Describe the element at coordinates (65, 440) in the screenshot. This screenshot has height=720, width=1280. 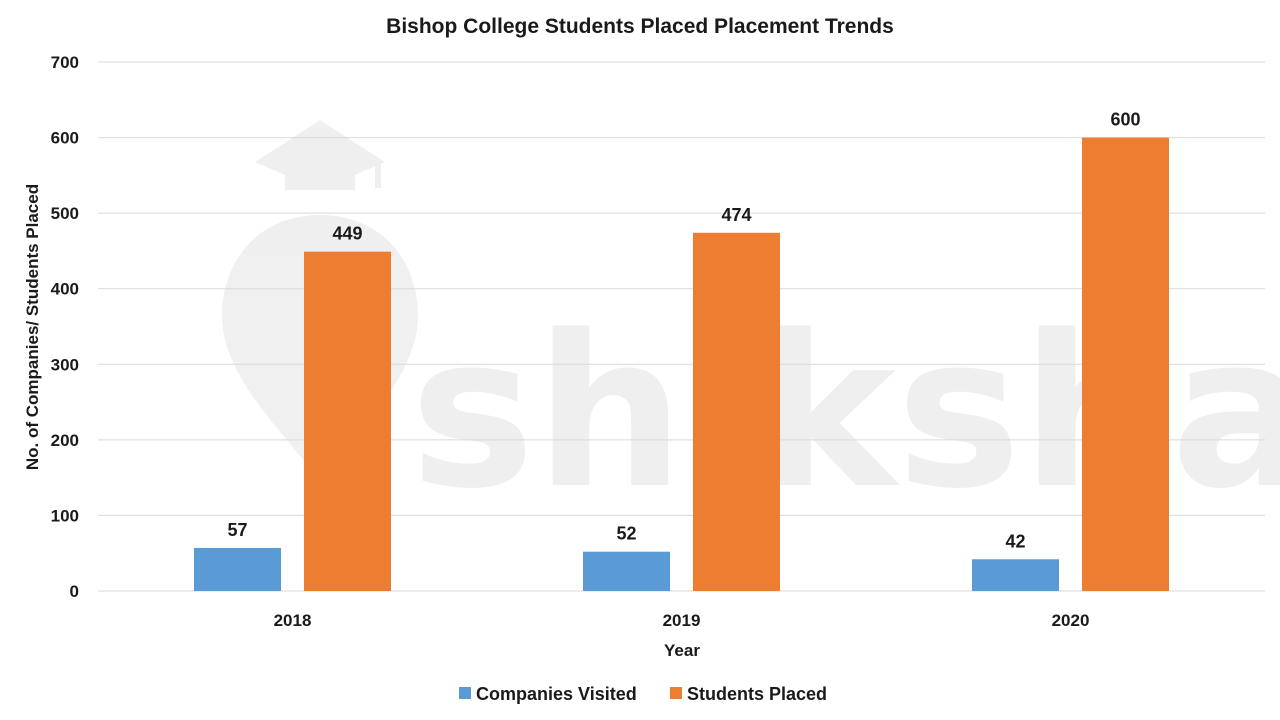
I see `y-tick-label: 200` at that location.